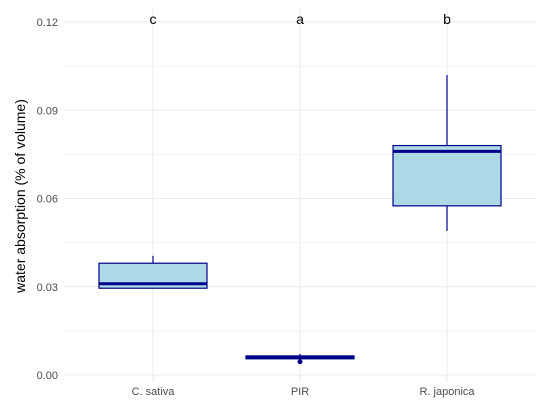  I want to click on x-tick-labels: C. sativa PIR R. japonica, so click(304, 392).